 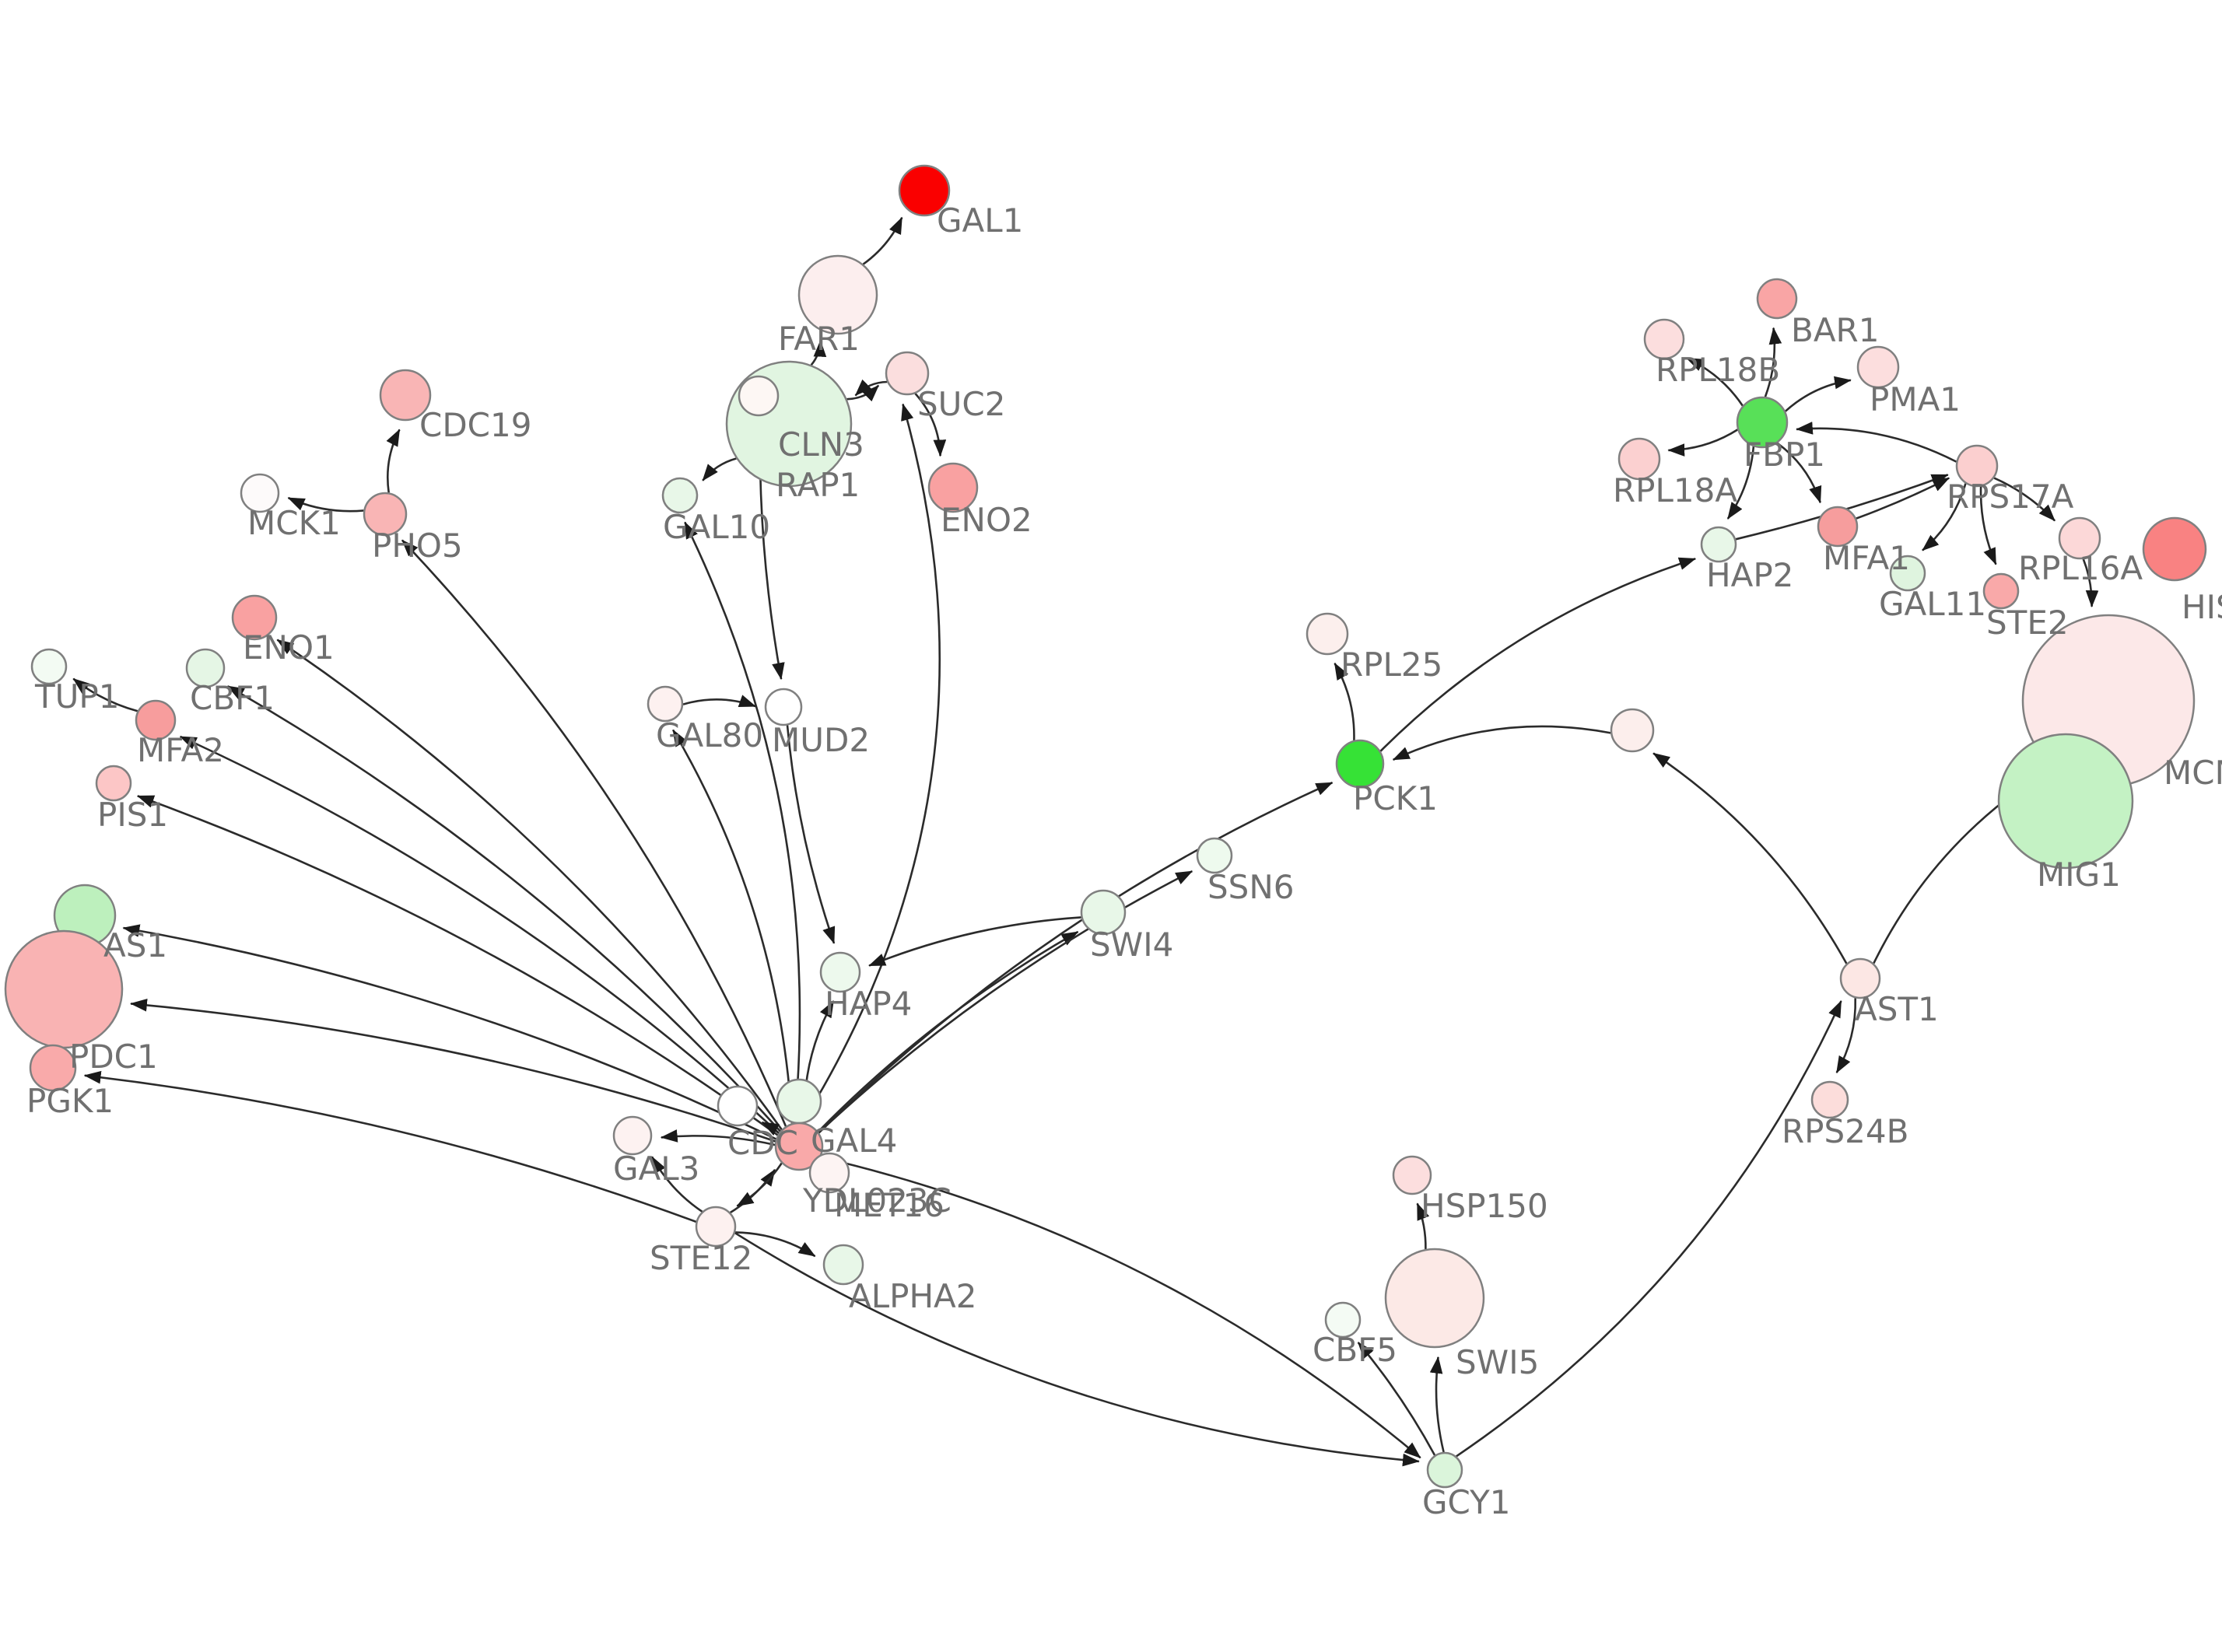 What do you see at coordinates (1214, 856) in the screenshot?
I see `node-ssn6` at bounding box center [1214, 856].